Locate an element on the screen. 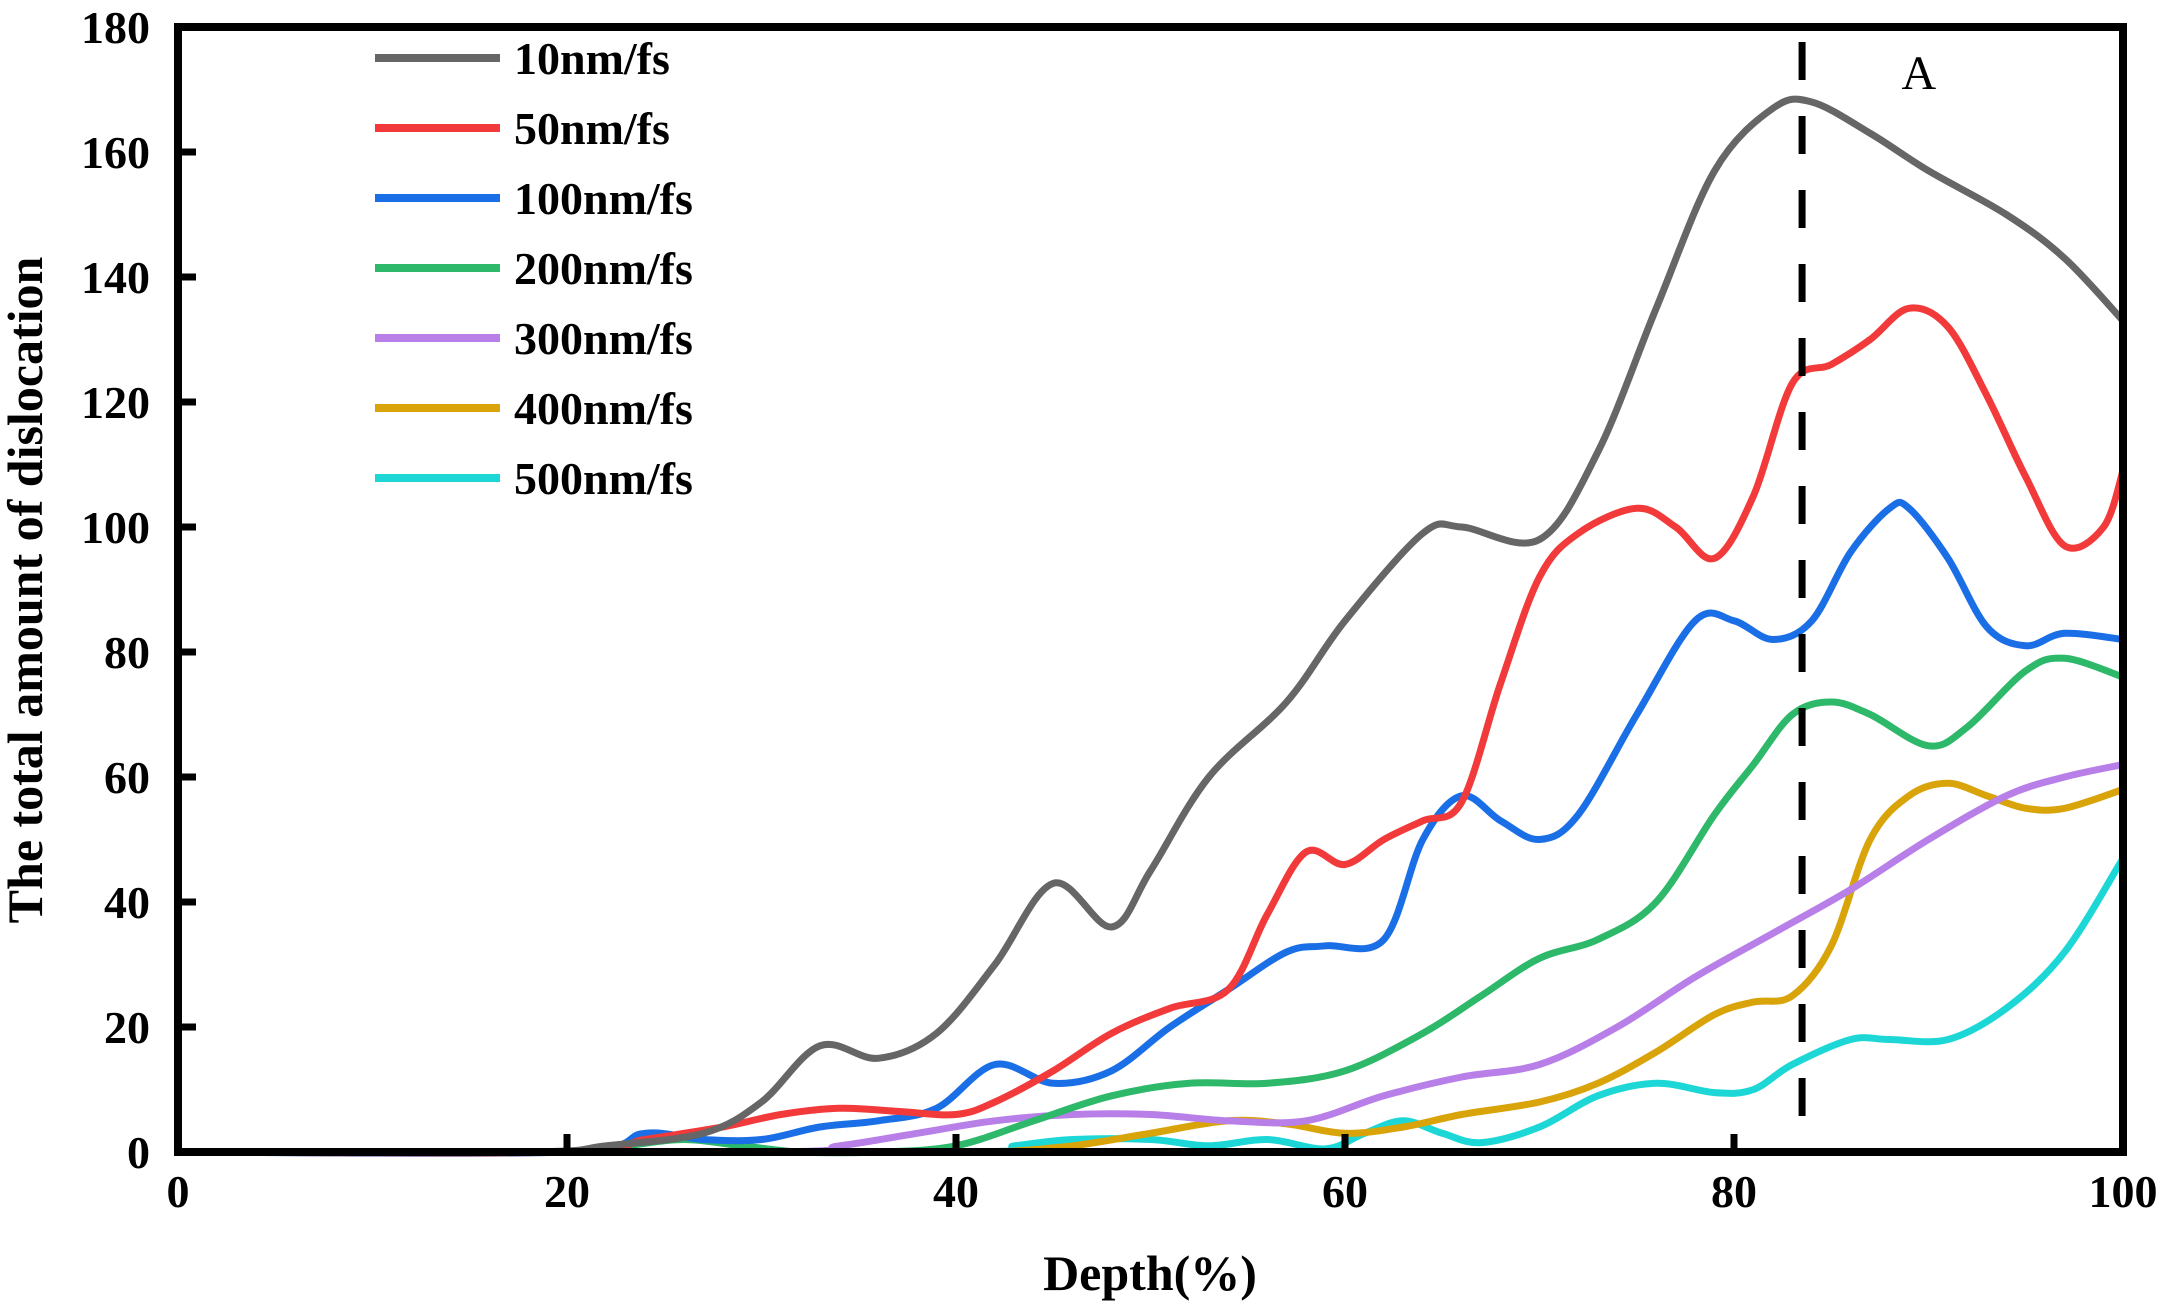 This screenshot has width=2165, height=1306. legend-label: 500nm/fs is located at coordinates (603, 478).